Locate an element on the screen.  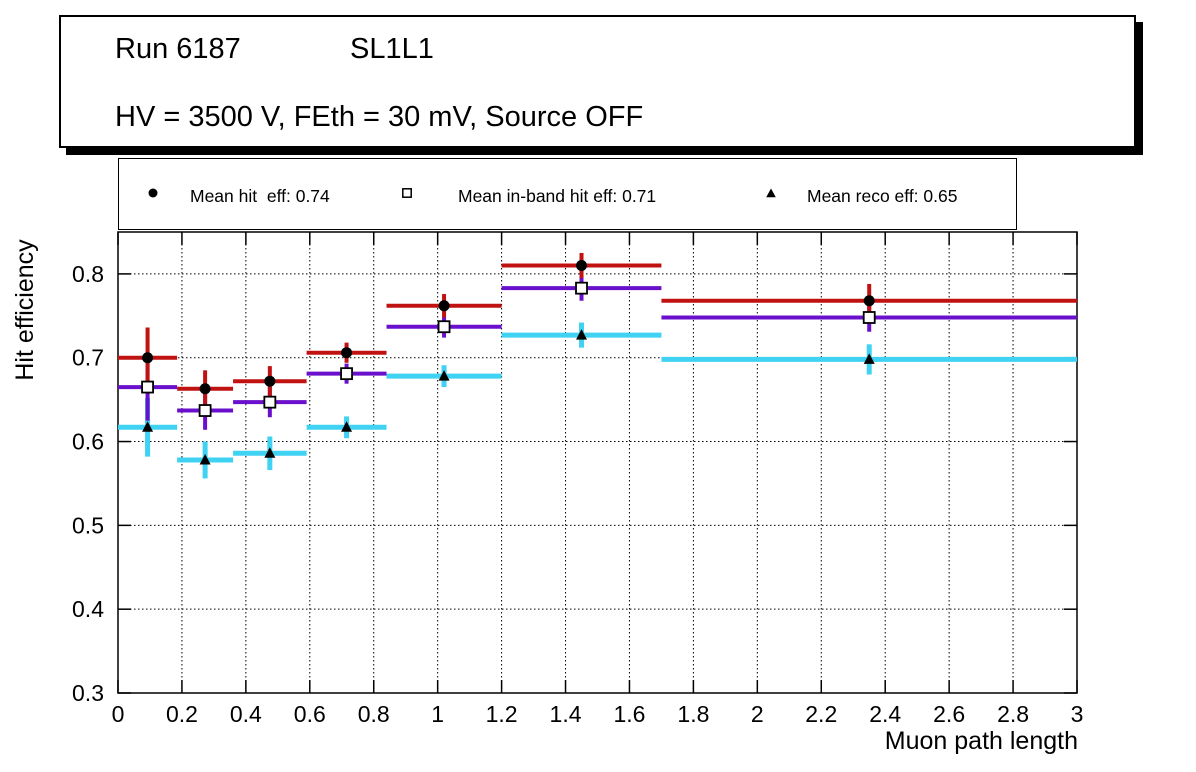
svg-text: 2.8 is located at coordinates (1013, 714).